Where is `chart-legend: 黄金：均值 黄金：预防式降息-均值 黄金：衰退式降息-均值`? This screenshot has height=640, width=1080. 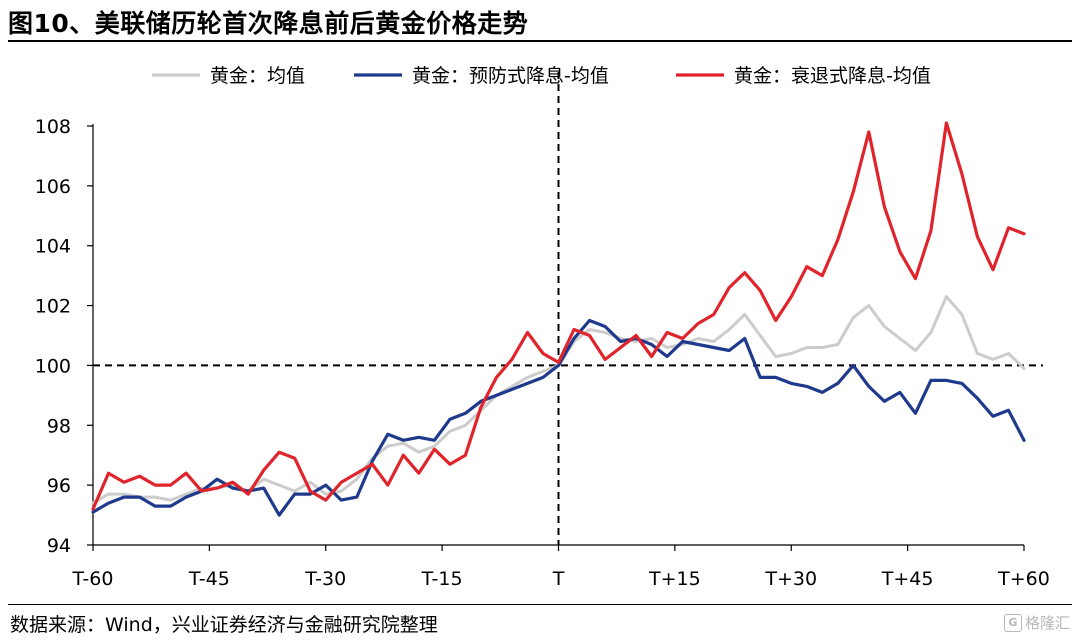 chart-legend: 黄金：均值 黄金：预防式降息-均值 黄金：衰退式降息-均值 is located at coordinates (541, 76).